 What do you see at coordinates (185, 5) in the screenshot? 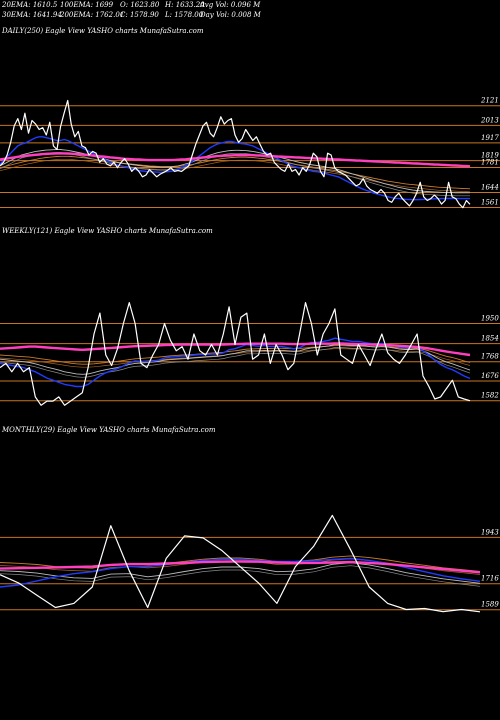
I see `header-high: H: 1633.20` at bounding box center [185, 5].